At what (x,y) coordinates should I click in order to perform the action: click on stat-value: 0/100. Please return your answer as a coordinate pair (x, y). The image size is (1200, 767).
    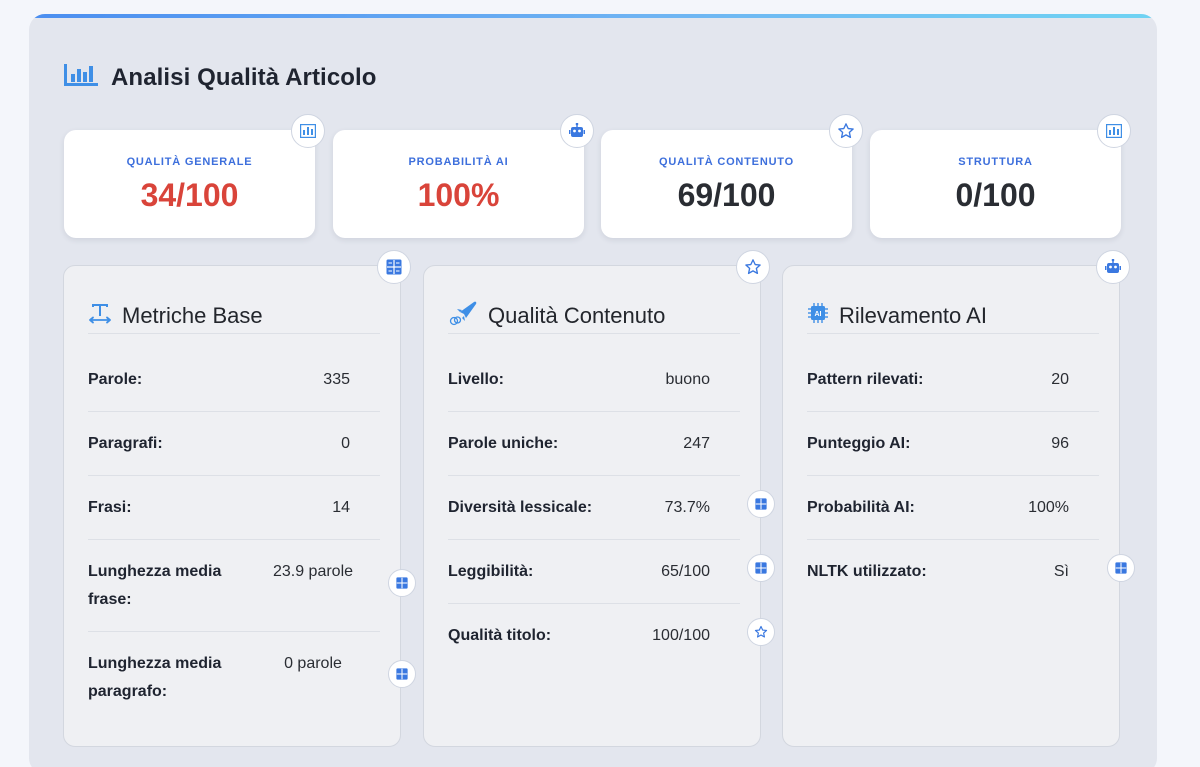
    Looking at the image, I should click on (995, 195).